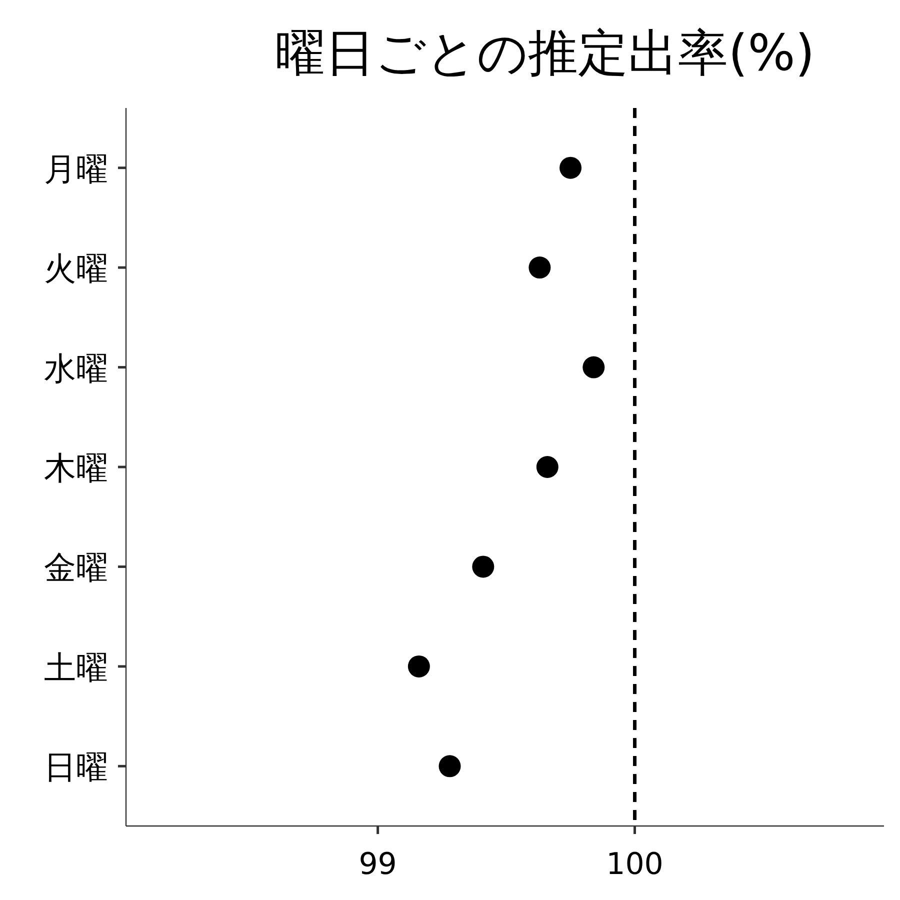 This screenshot has height=900, width=900. What do you see at coordinates (76, 567) in the screenshot?
I see `y-tick-label: 金曜` at bounding box center [76, 567].